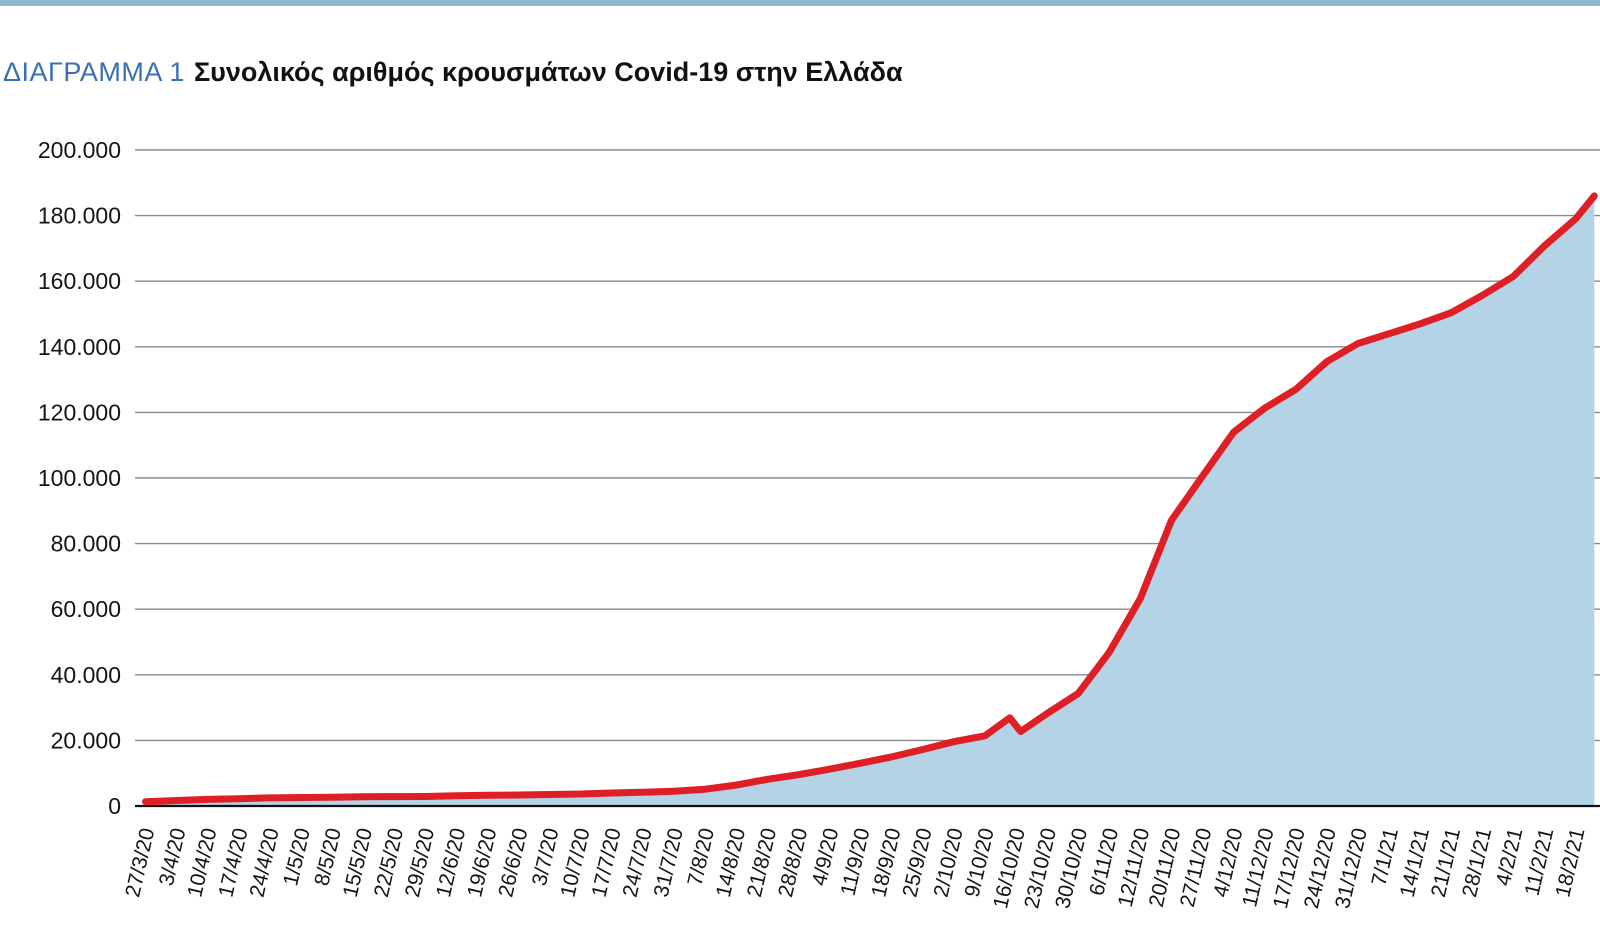 The image size is (1600, 947). Describe the element at coordinates (86, 675) in the screenshot. I see `y-tick-label: 40.000` at that location.